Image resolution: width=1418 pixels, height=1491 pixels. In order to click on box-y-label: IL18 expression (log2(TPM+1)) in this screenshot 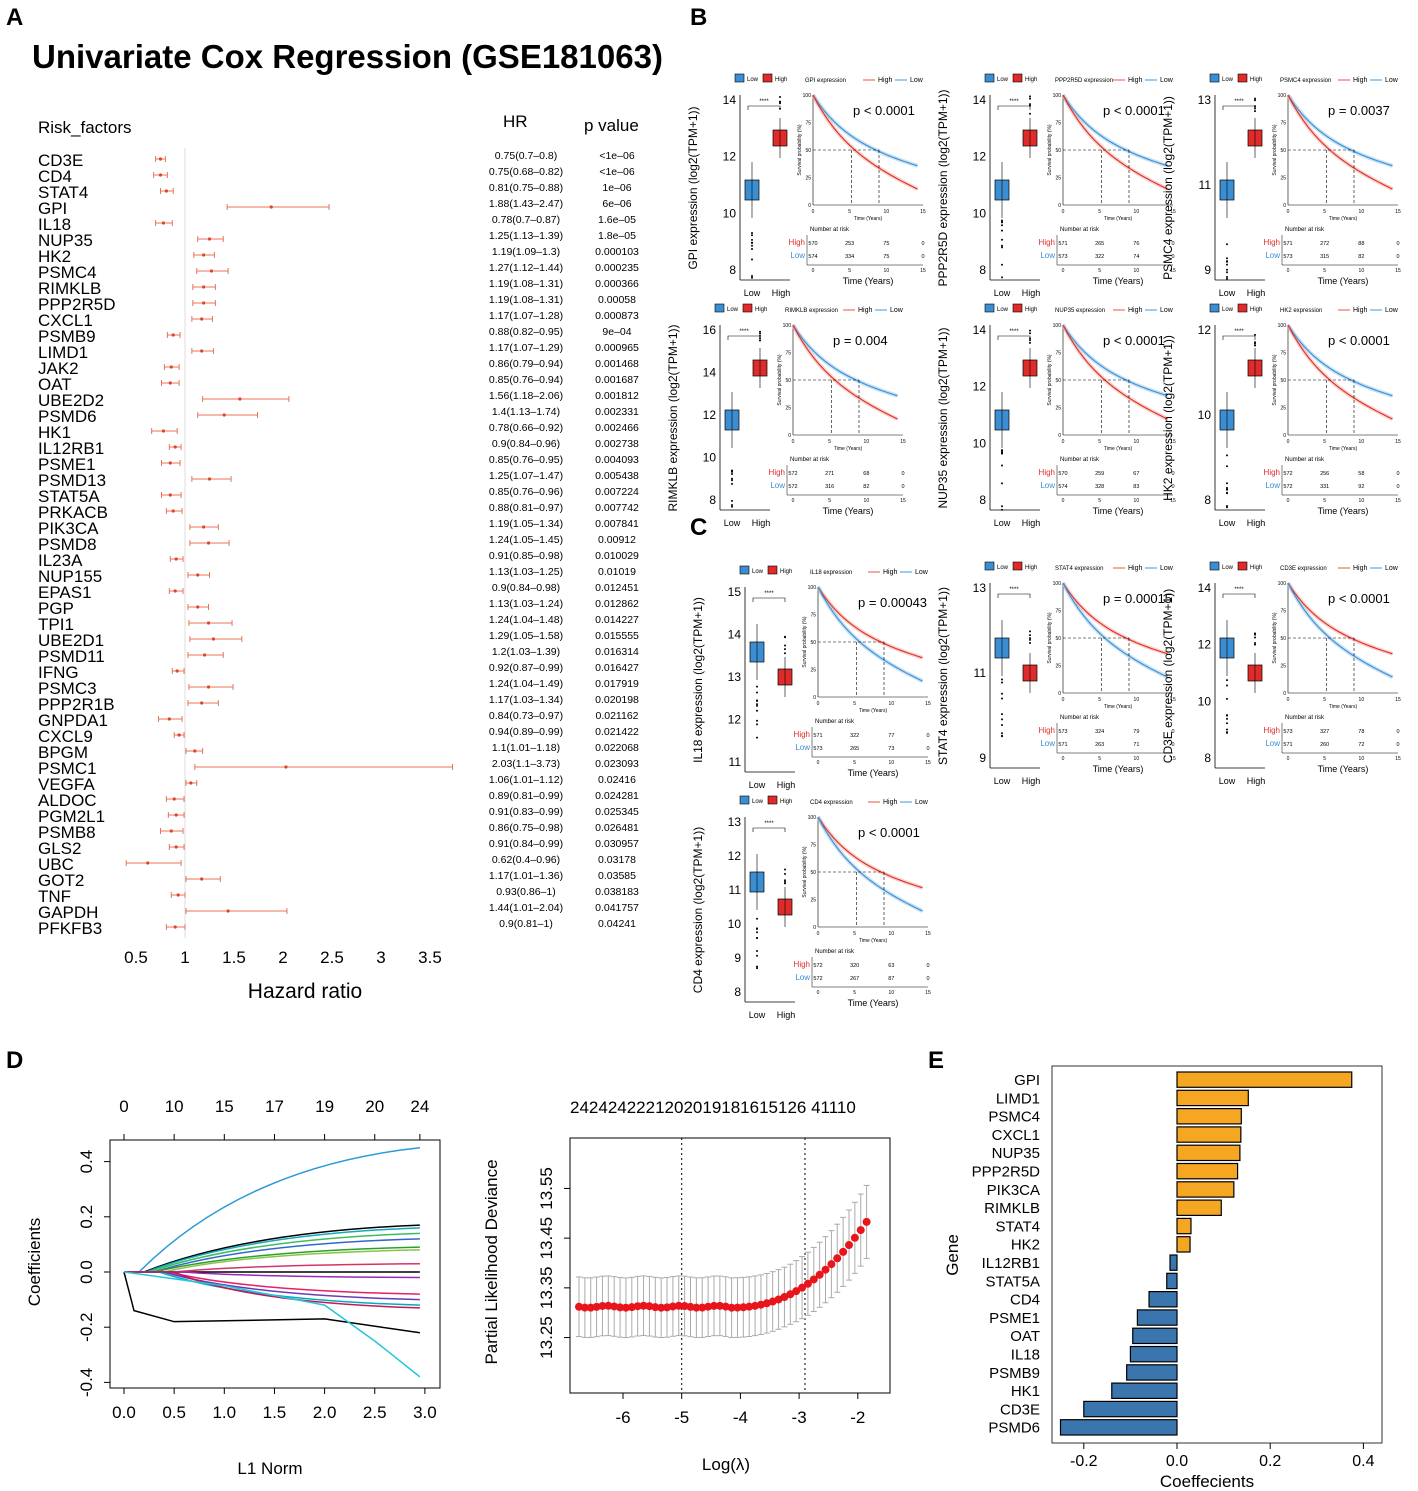, I will do `click(698, 680)`.